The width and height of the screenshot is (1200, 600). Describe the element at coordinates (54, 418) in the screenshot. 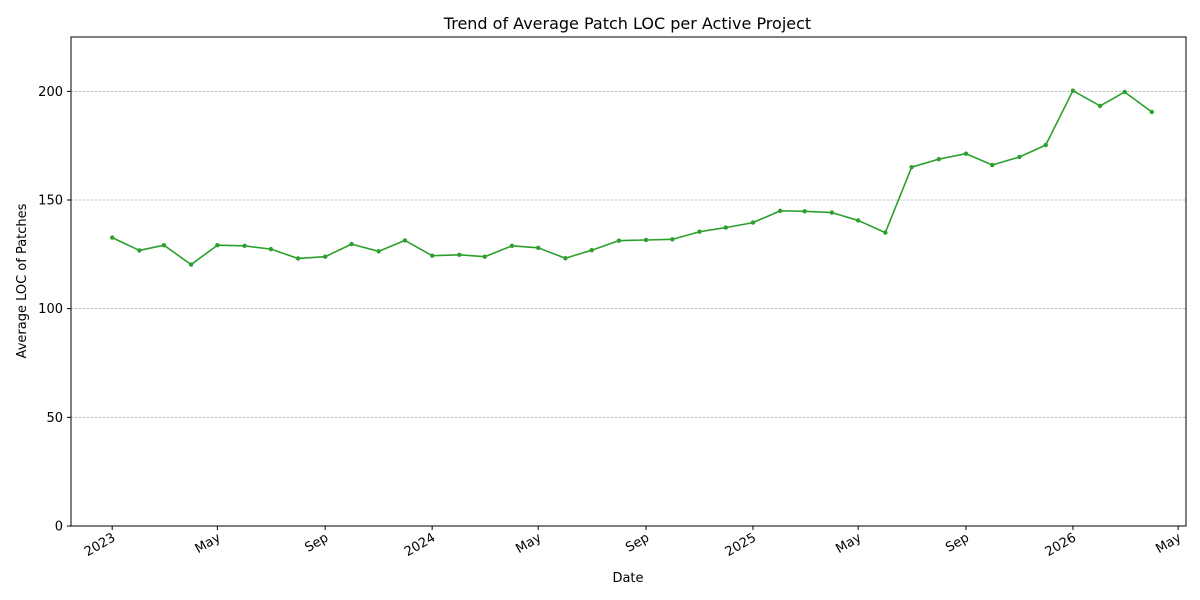

I see `y-tick-label: 50` at that location.